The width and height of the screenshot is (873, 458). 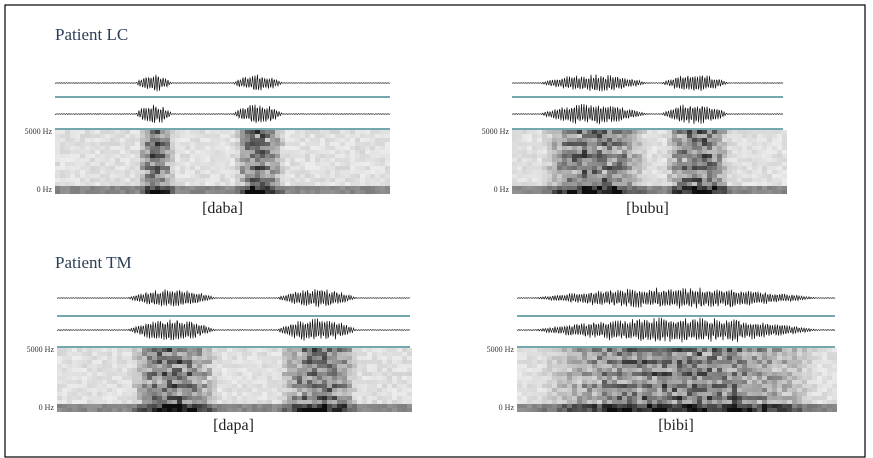 I want to click on freq-top-label: 5000 Hz, so click(x=39, y=131).